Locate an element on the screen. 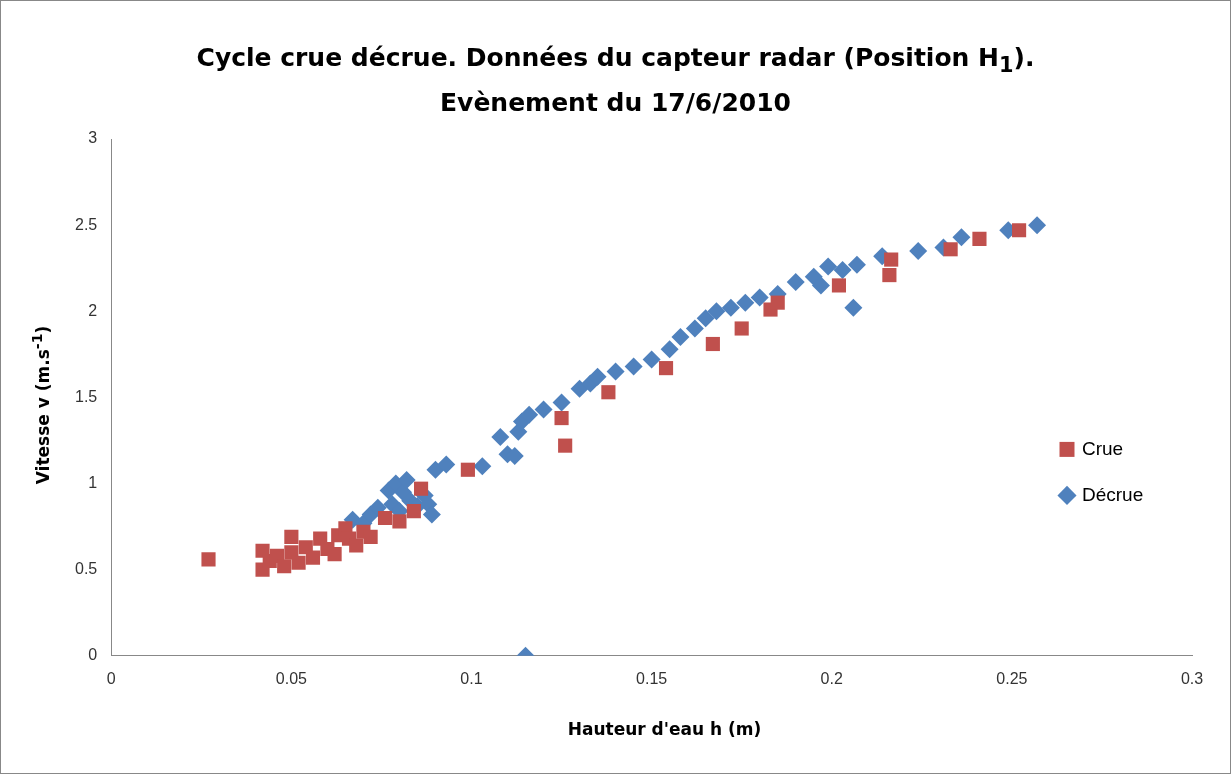 The image size is (1231, 774). y-tick-label: 1.5 is located at coordinates (86, 396).